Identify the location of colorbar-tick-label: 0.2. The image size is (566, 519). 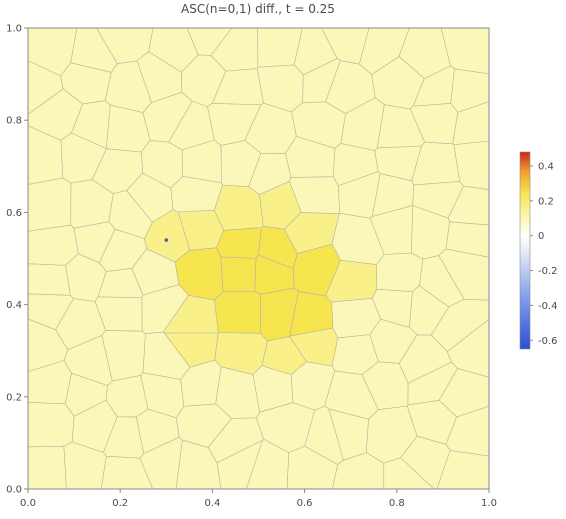
(546, 201).